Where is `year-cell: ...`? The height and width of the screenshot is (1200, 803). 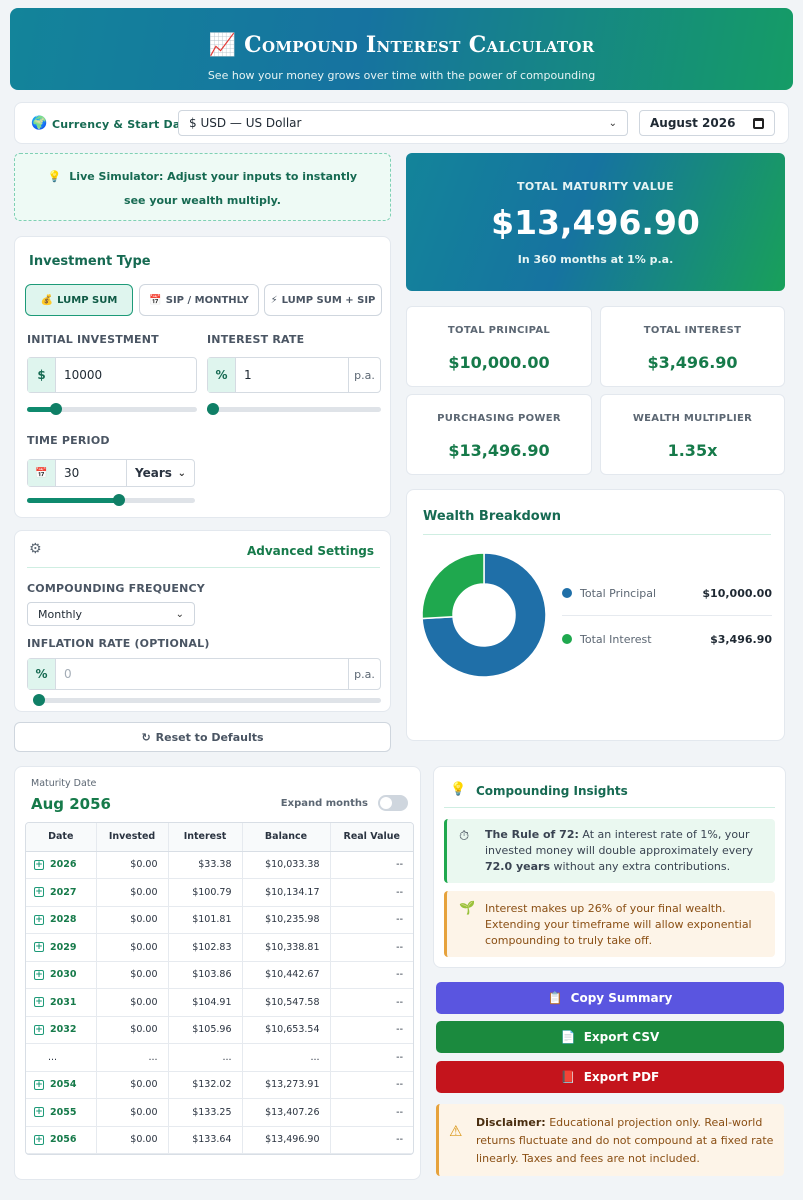 year-cell: ... is located at coordinates (61, 1057).